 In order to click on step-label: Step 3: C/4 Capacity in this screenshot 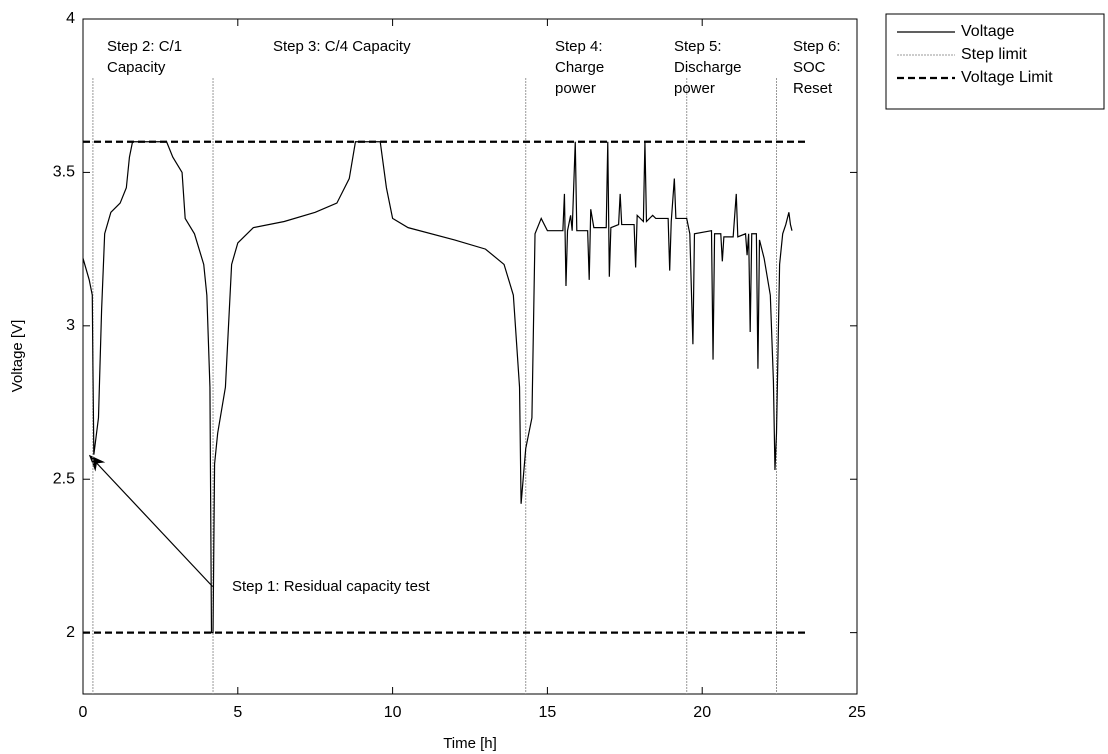, I will do `click(342, 46)`.